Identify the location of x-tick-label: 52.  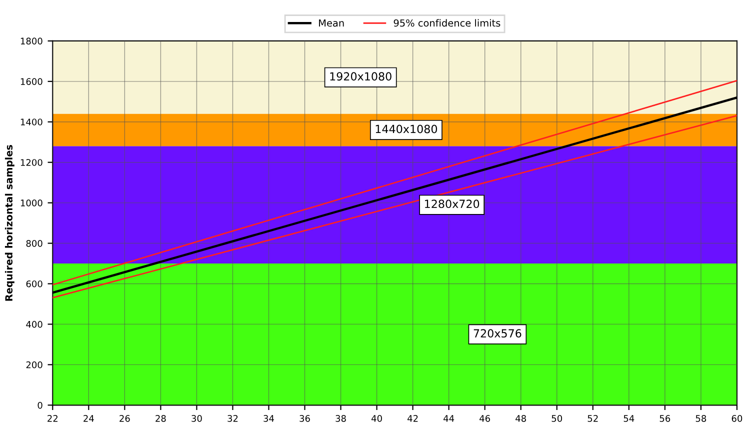
(593, 418).